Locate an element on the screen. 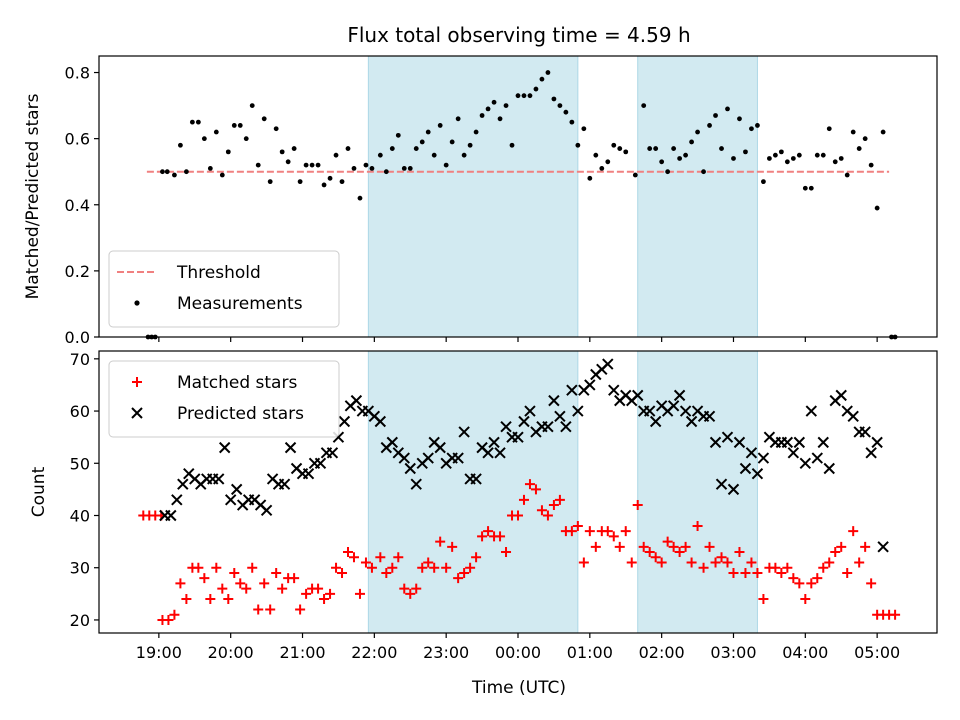 This screenshot has width=960, height=720. legend-label: Measurements is located at coordinates (240, 304).